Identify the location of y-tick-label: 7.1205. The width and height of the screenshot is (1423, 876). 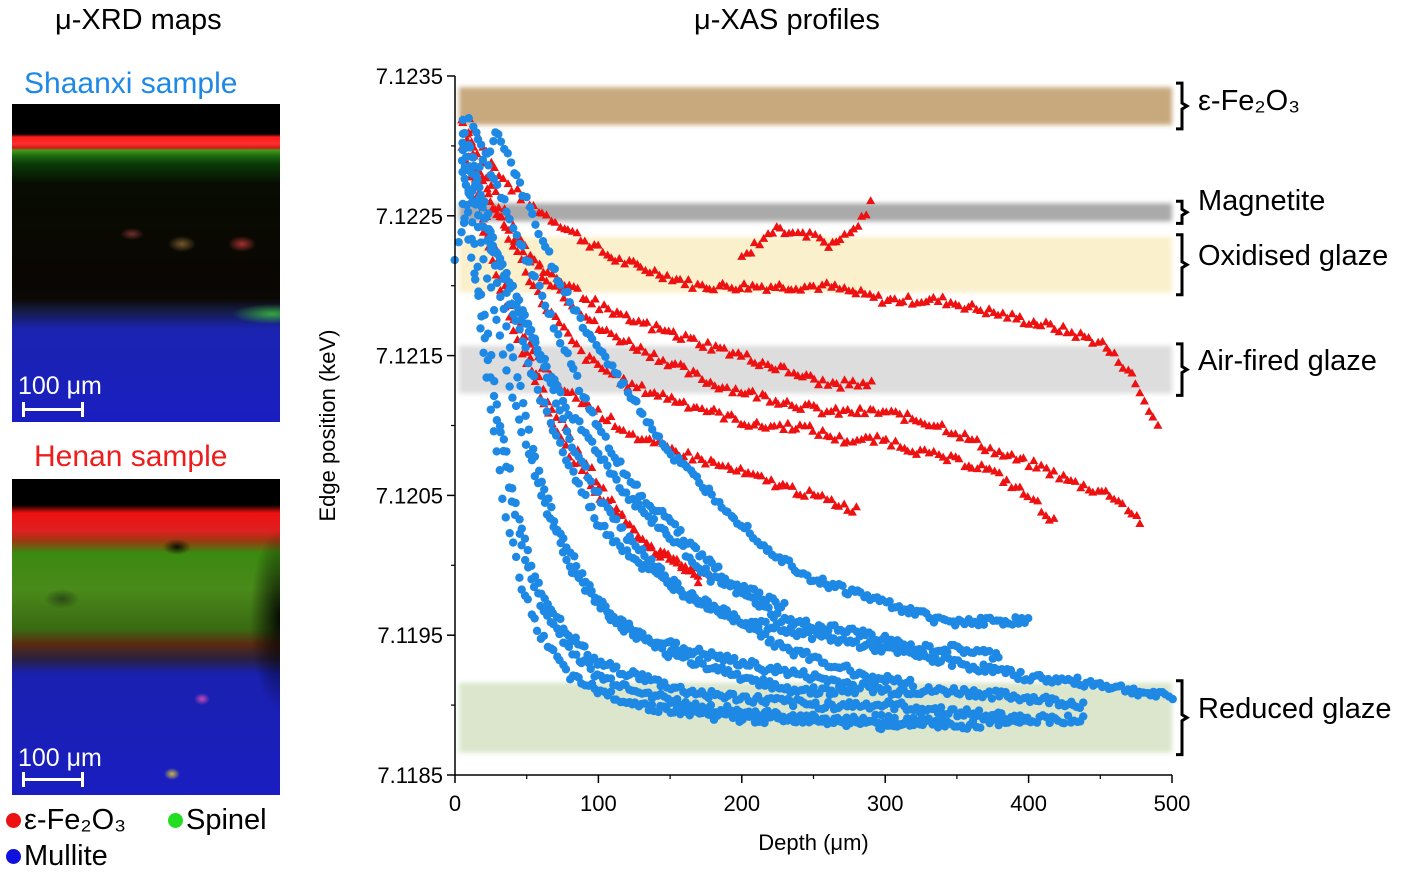
(409, 495).